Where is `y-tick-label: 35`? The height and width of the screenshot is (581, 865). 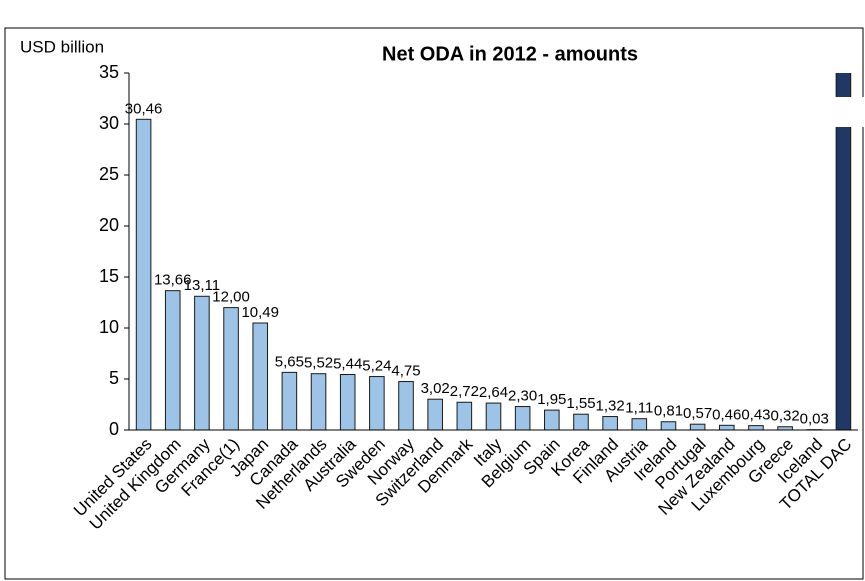
y-tick-label: 35 is located at coordinates (109, 72).